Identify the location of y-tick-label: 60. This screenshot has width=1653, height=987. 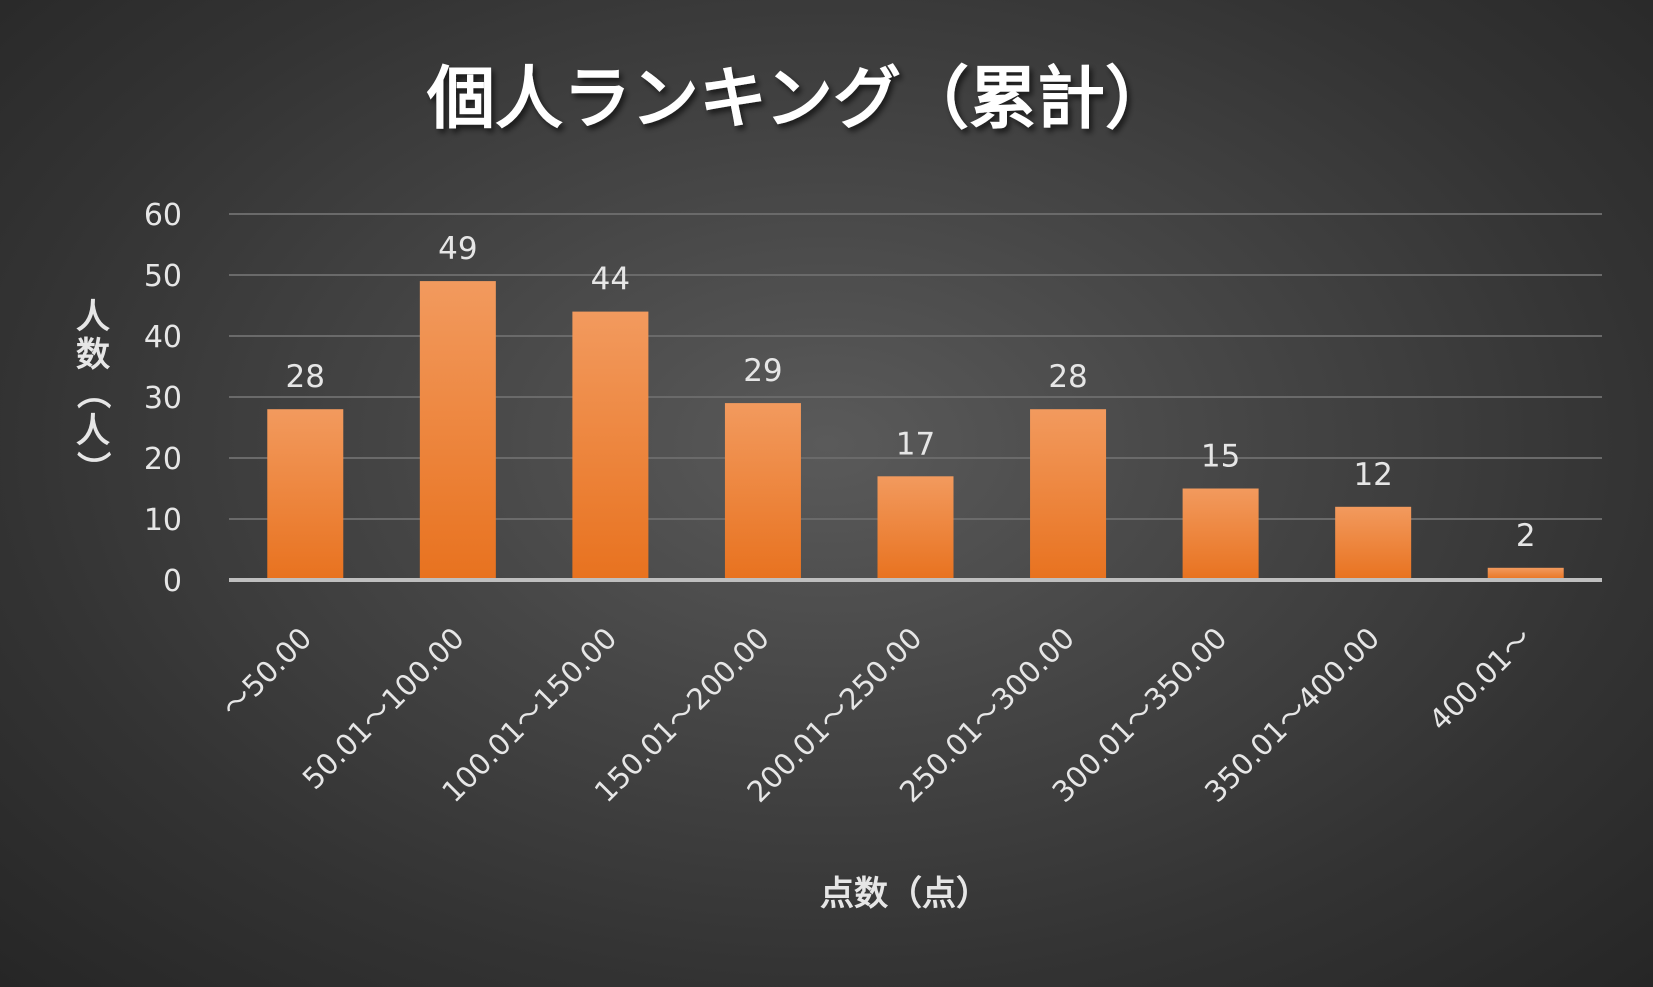
(163, 215).